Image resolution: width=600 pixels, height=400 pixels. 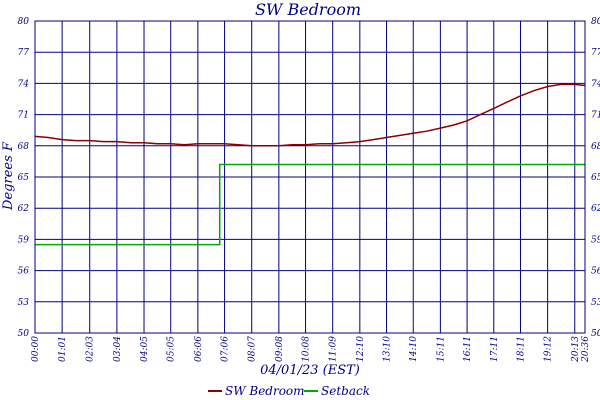 What do you see at coordinates (308, 9) in the screenshot?
I see `chart-title: SW Bedroom` at bounding box center [308, 9].